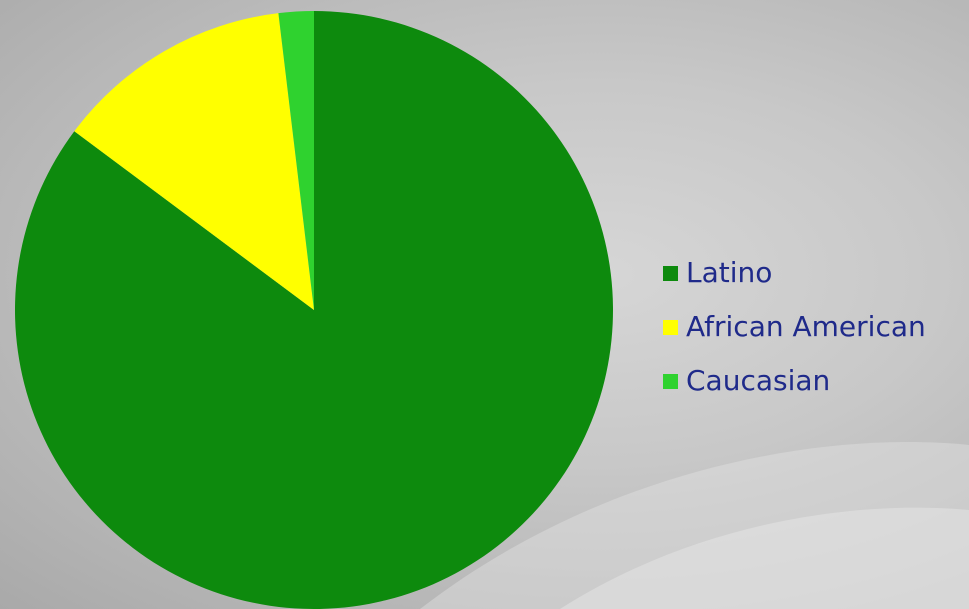  Describe the element at coordinates (670, 327) in the screenshot. I see `legend-swatch-african-american` at that location.